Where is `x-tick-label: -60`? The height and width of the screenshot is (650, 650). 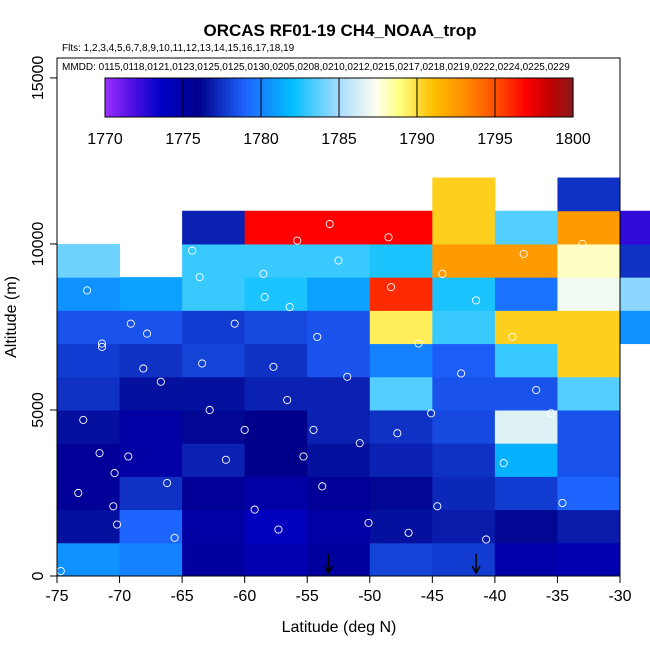 x-tick-label: -60 is located at coordinates (244, 596).